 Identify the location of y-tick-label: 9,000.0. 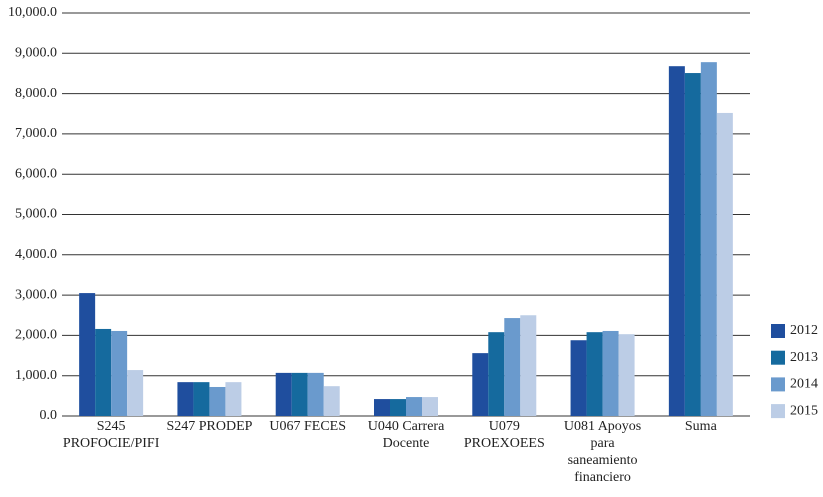
(36, 53).